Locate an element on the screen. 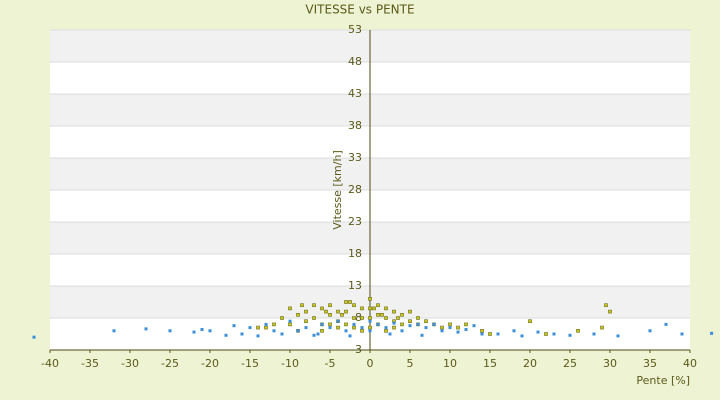  x-tick-label: -30 is located at coordinates (130, 363).